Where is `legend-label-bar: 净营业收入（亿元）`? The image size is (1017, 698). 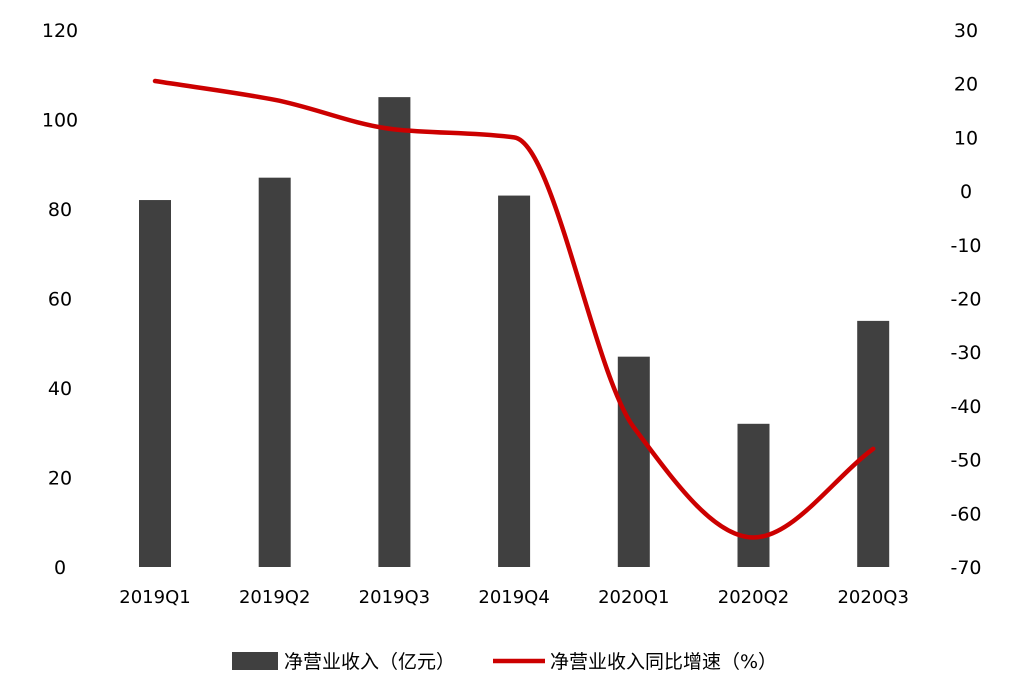
legend-label-bar: 净营业收入（亿元） is located at coordinates (369, 662).